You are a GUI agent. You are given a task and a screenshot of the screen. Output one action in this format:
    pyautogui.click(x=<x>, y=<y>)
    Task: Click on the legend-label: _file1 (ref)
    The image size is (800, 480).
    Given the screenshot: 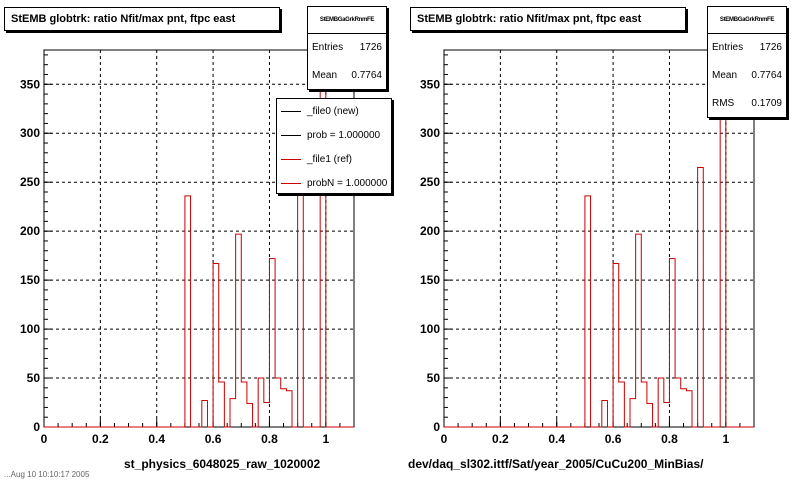 What is the action you would take?
    pyautogui.click(x=330, y=159)
    